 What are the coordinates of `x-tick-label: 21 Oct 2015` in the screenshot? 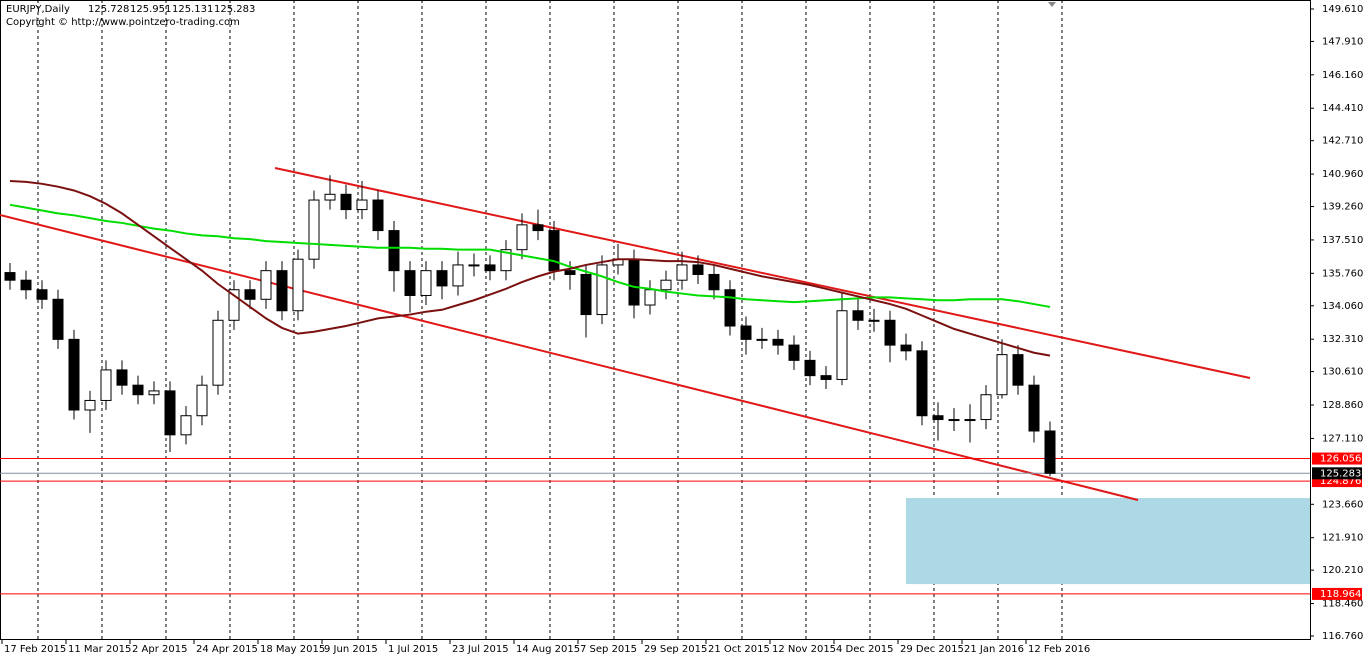 It's located at (739, 649).